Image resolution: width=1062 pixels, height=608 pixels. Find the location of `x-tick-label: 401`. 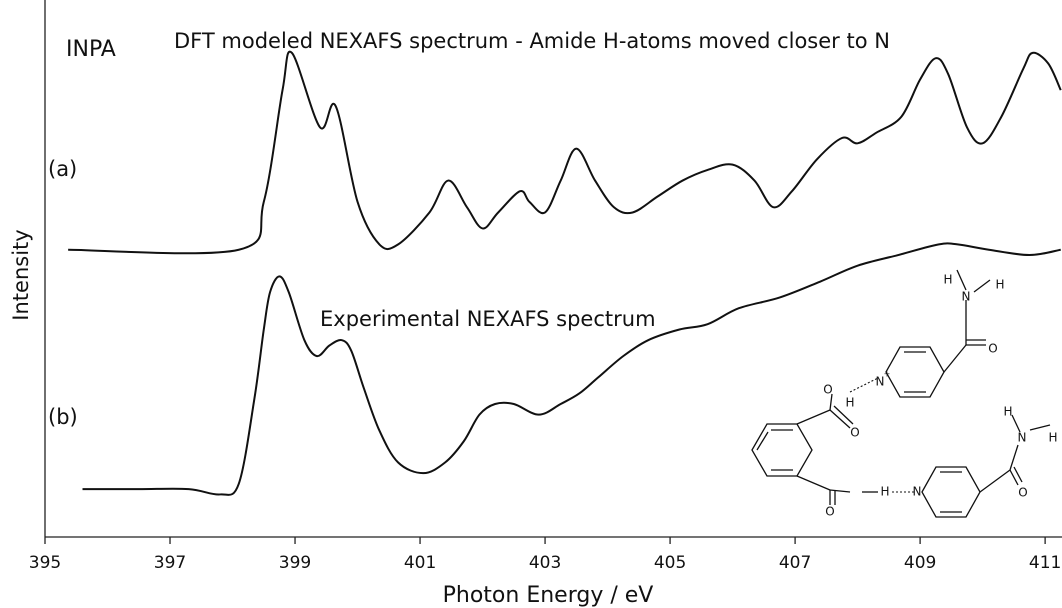

x-tick-label: 401 is located at coordinates (420, 563).